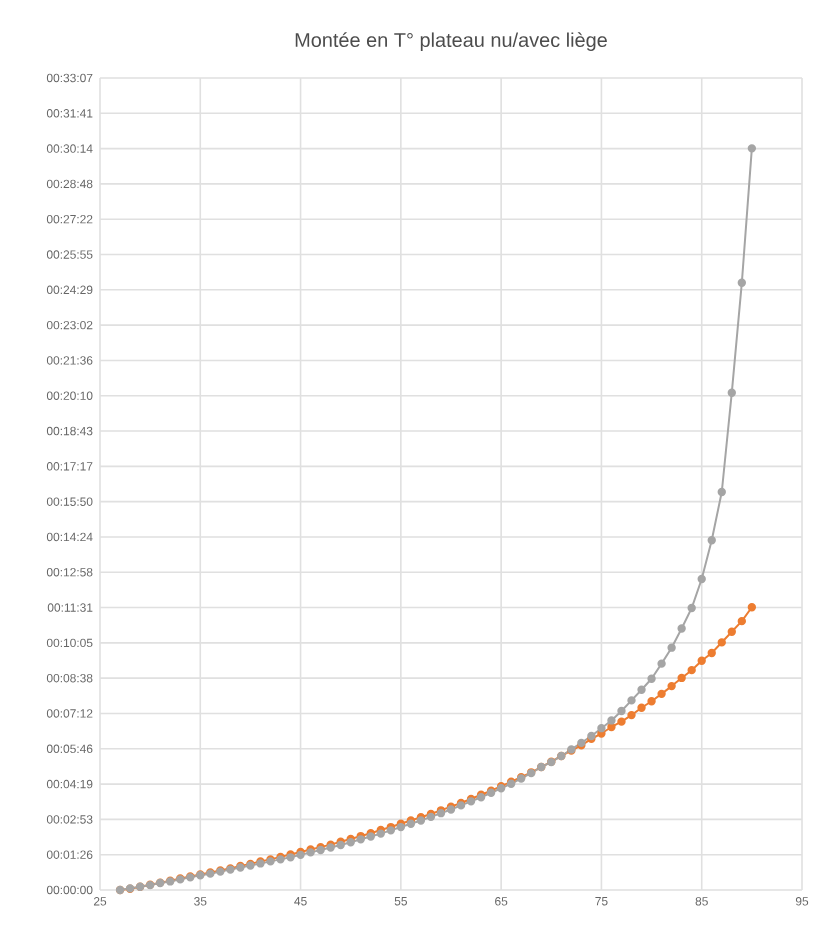  Describe the element at coordinates (451, 41) in the screenshot. I see `chart-title: Montée en T° plateau nu/avec liège` at that location.